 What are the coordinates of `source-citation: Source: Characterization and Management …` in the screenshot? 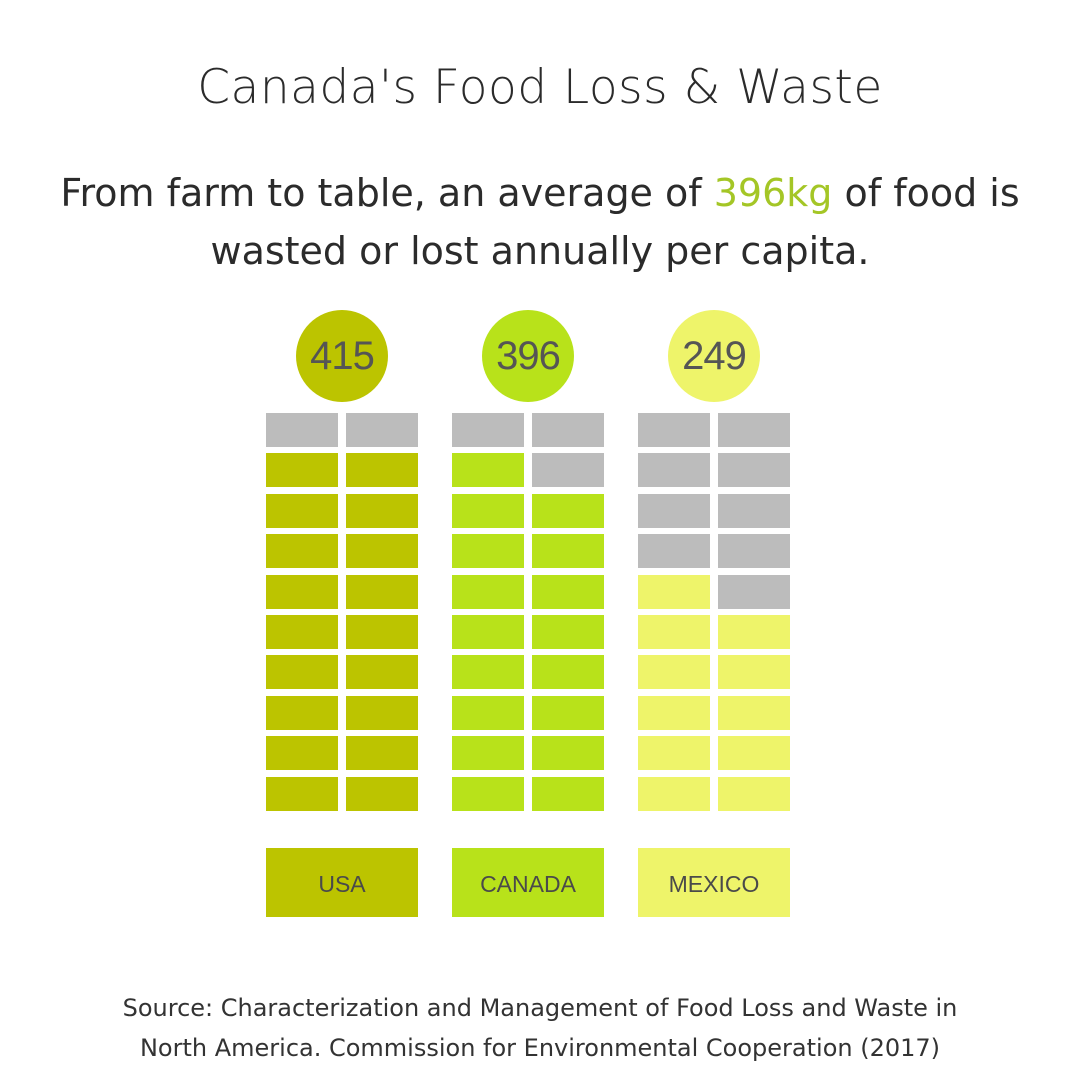 It's located at (540, 1028).